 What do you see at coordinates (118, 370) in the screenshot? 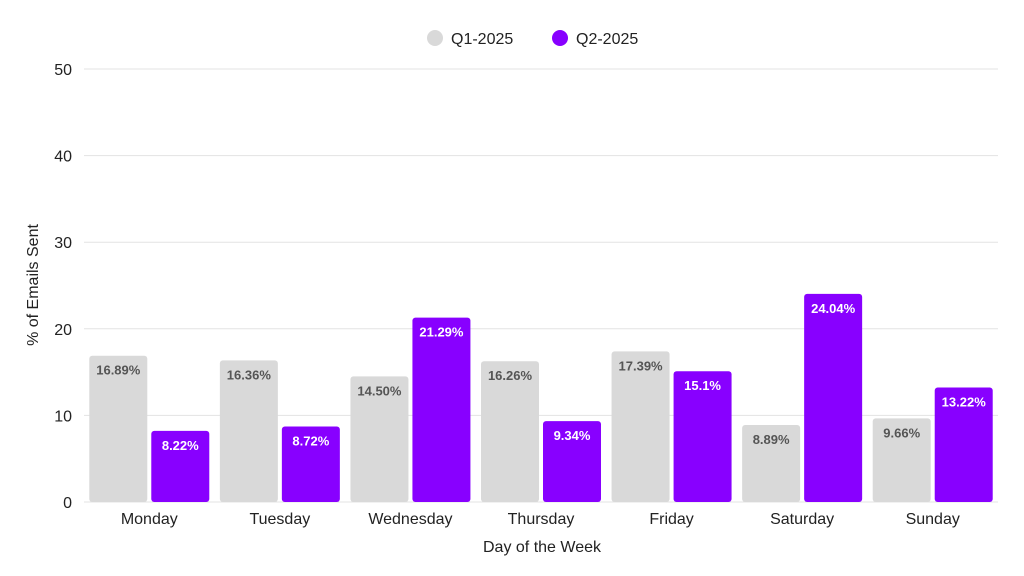
I see `bar-value-label: 16.89%` at bounding box center [118, 370].